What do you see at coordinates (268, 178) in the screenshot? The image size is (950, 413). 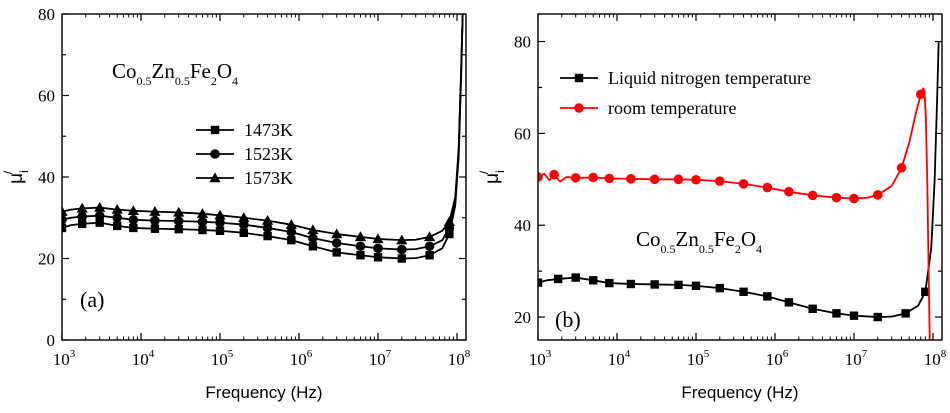 I see `legend-label: 1573K` at bounding box center [268, 178].